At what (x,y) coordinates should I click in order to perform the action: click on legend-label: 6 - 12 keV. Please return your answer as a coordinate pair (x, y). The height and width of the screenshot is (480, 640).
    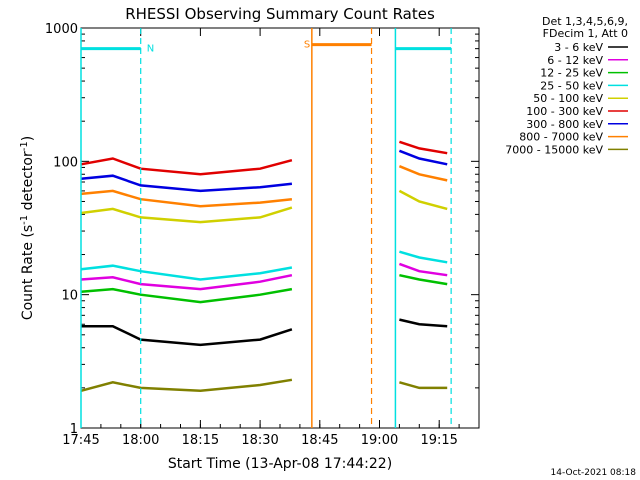
    Looking at the image, I should click on (575, 60).